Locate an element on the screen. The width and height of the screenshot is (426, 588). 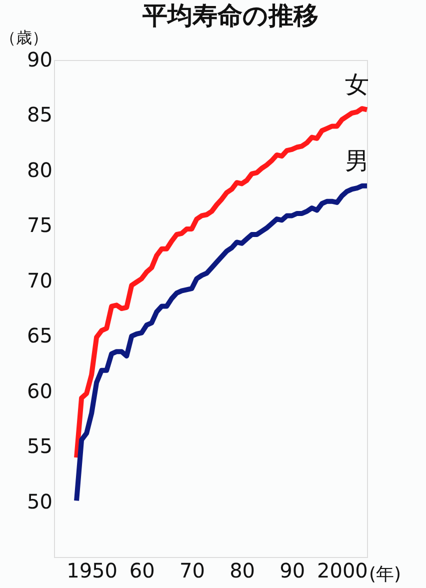
y-tick-label: 85 is located at coordinates (39, 114).